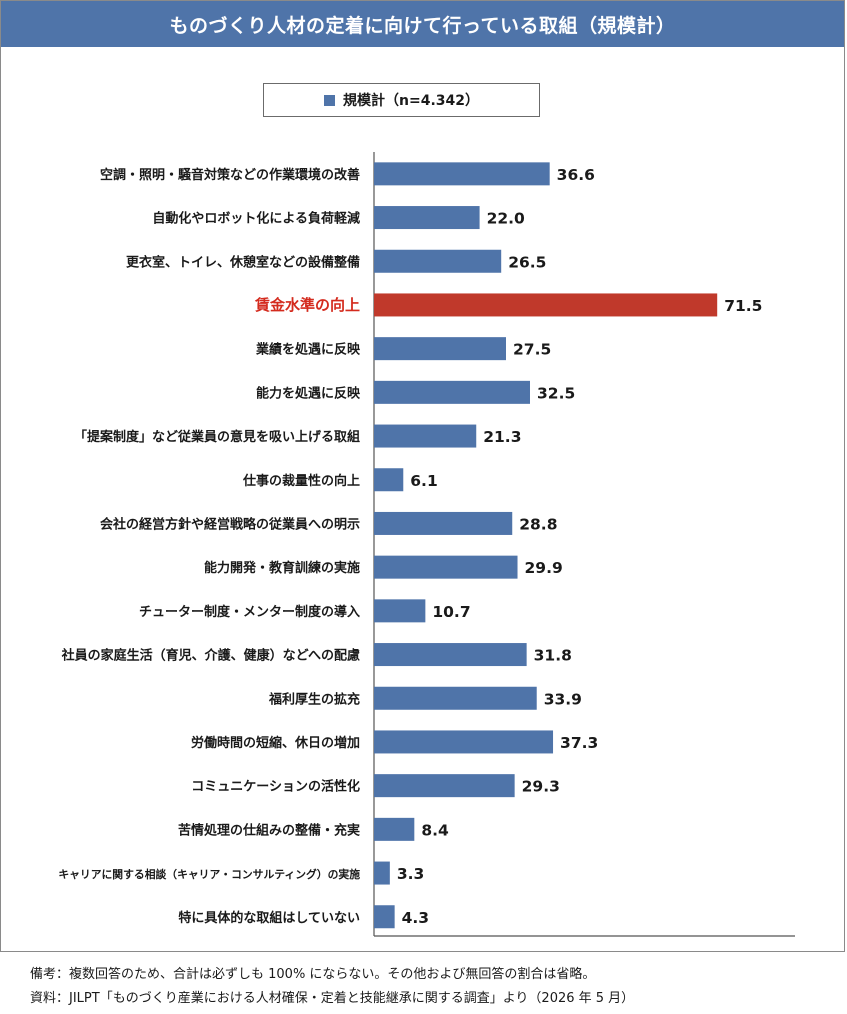 The width and height of the screenshot is (847, 1014). Describe the element at coordinates (415, 918) in the screenshot. I see `value-label: 4.3` at that location.